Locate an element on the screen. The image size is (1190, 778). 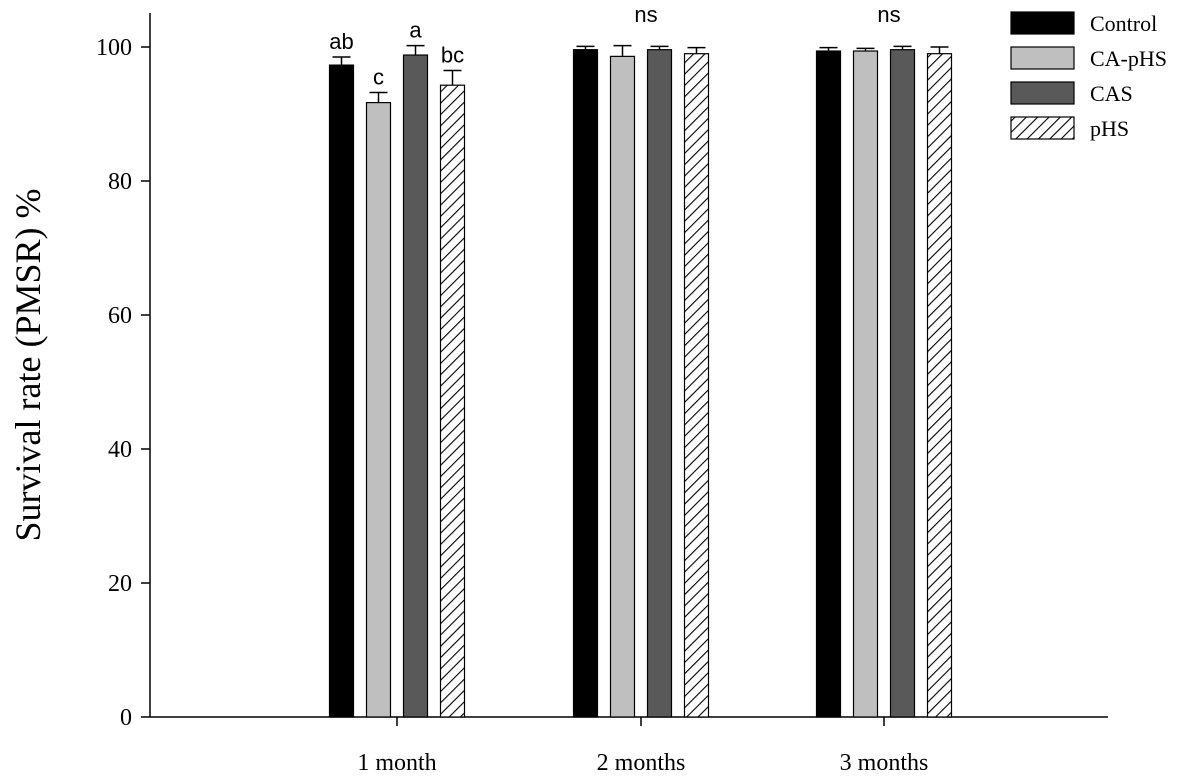
y-axis-label: Survival rate (PMSR) % is located at coordinates (28, 365).